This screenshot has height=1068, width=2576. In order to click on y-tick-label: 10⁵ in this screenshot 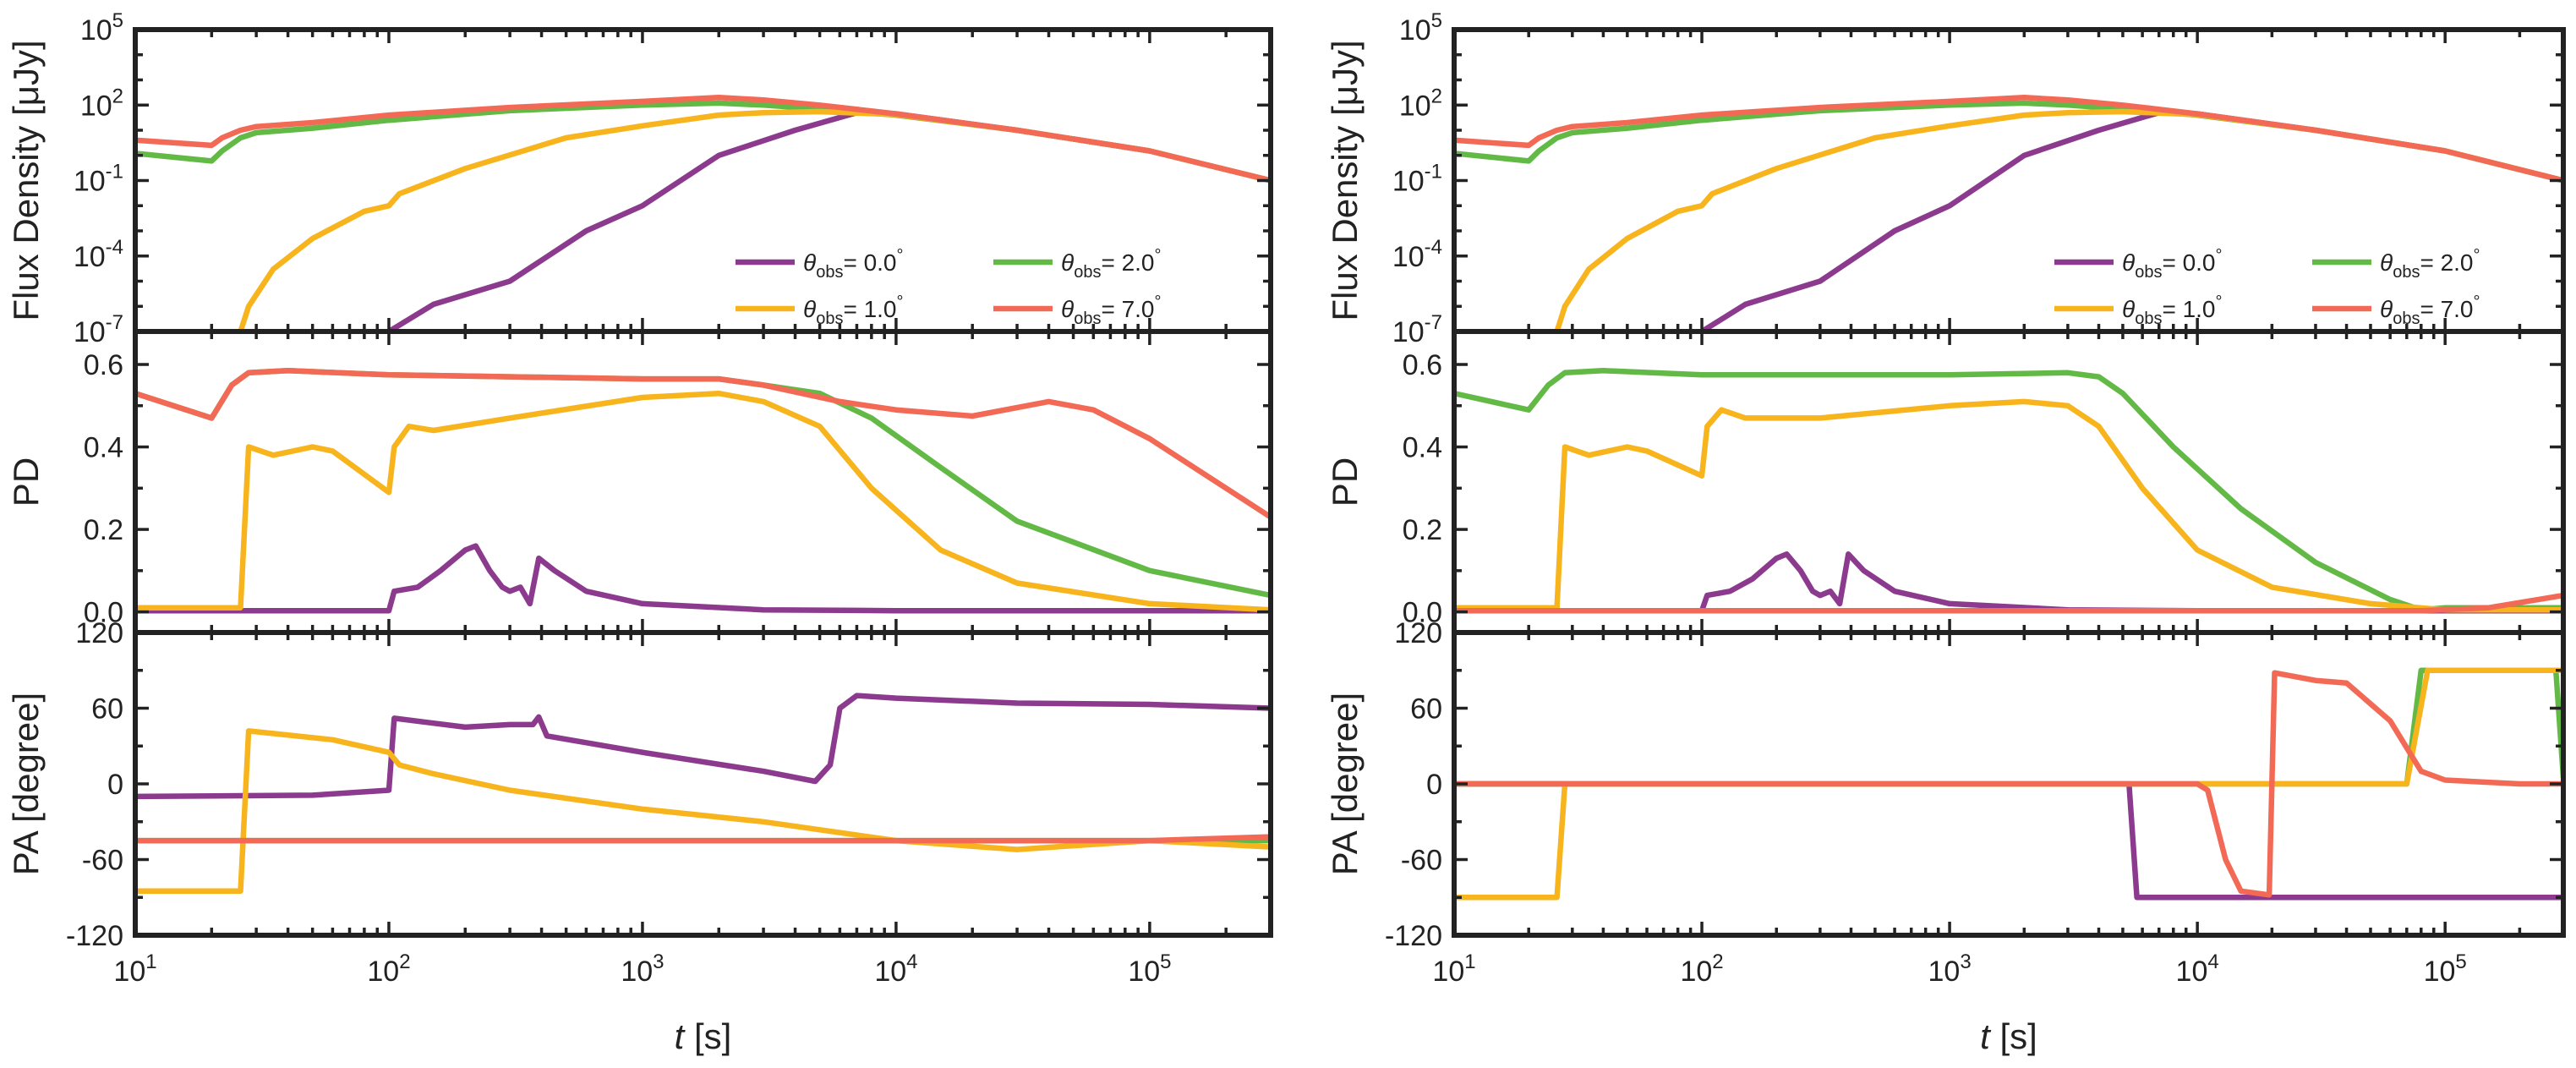, I will do `click(1420, 28)`.